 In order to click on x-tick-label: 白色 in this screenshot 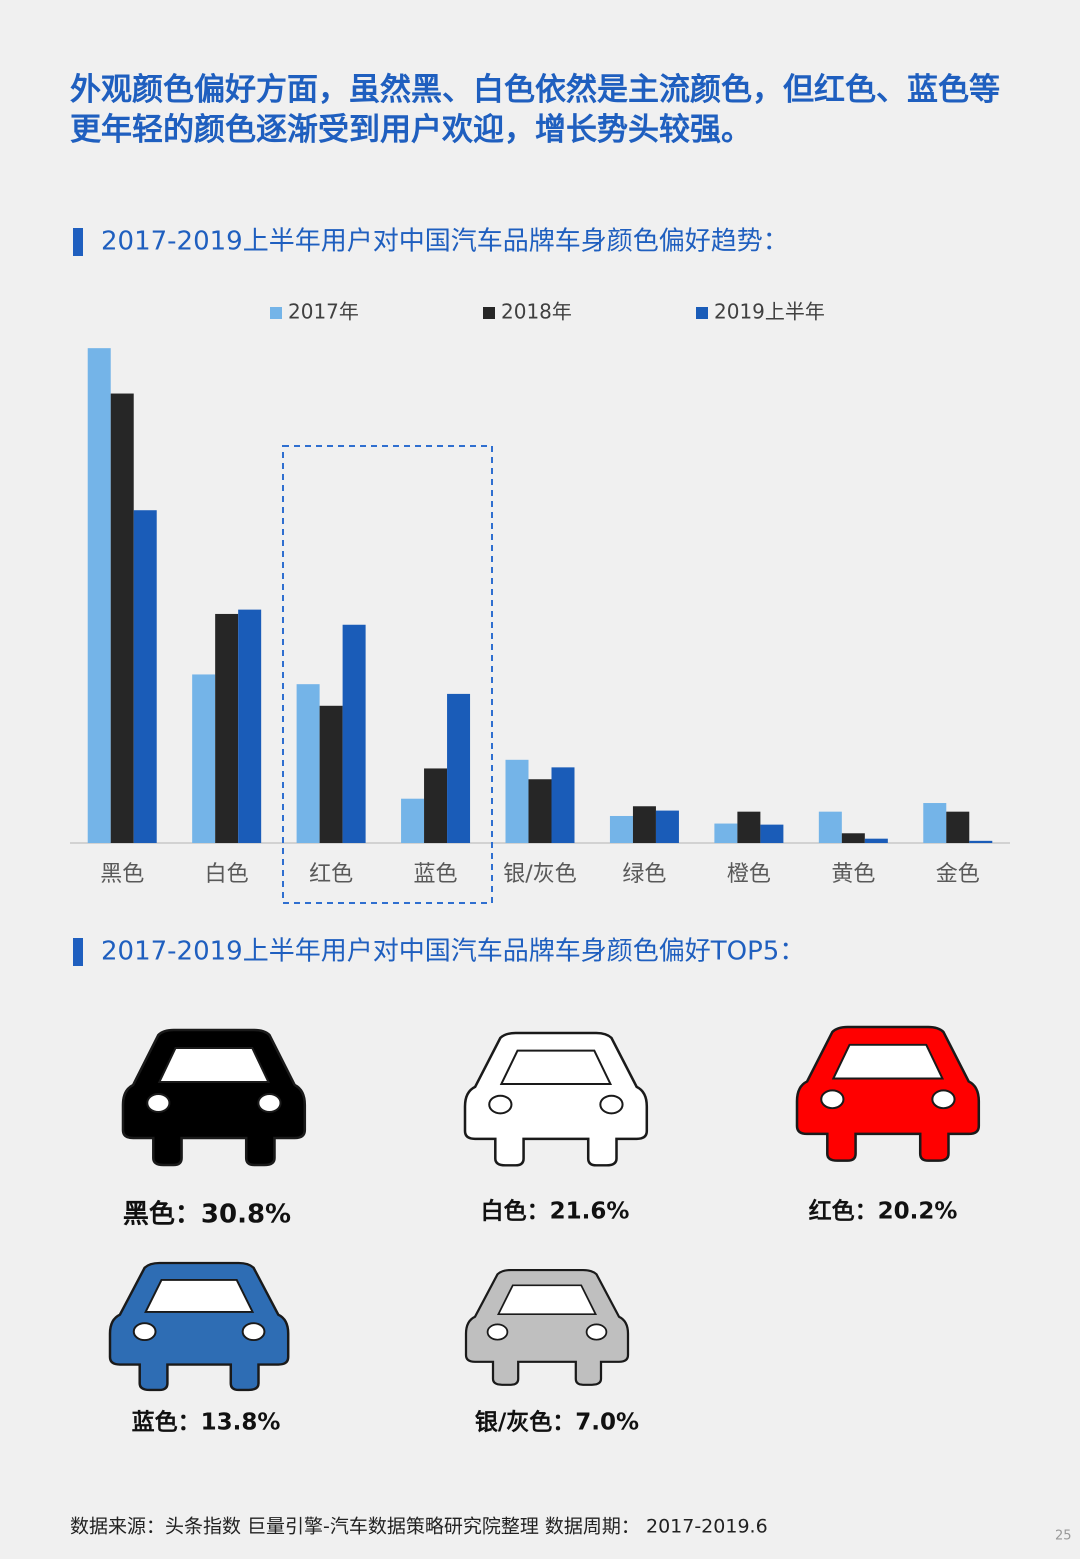, I will do `click(227, 874)`.